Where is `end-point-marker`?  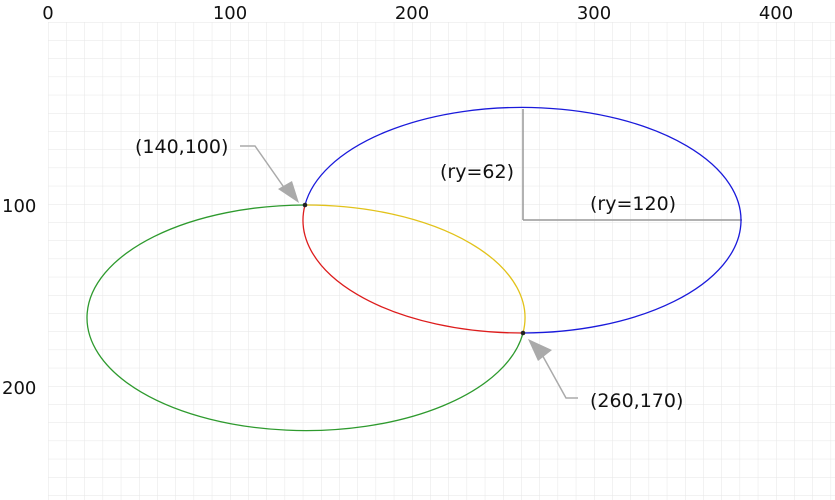
end-point-marker is located at coordinates (523, 333).